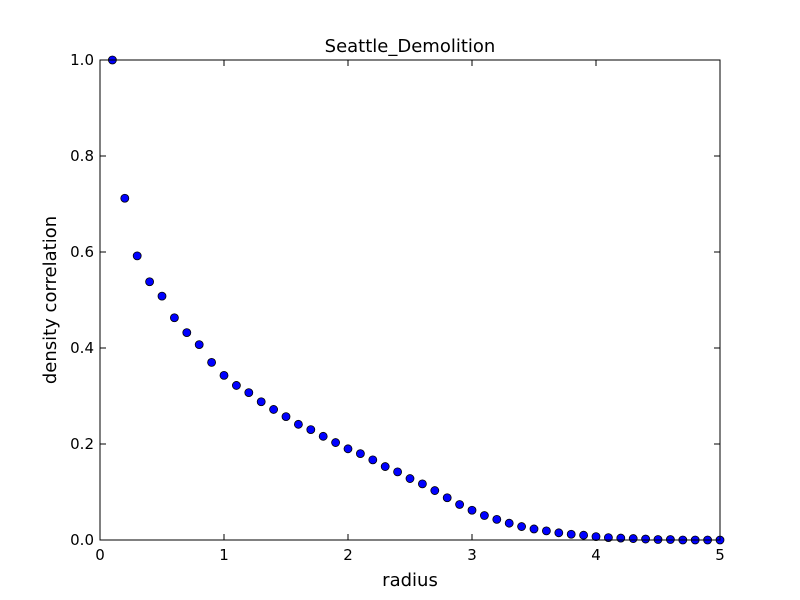 The height and width of the screenshot is (600, 800). I want to click on y-tick-label: 0.2, so click(82, 444).